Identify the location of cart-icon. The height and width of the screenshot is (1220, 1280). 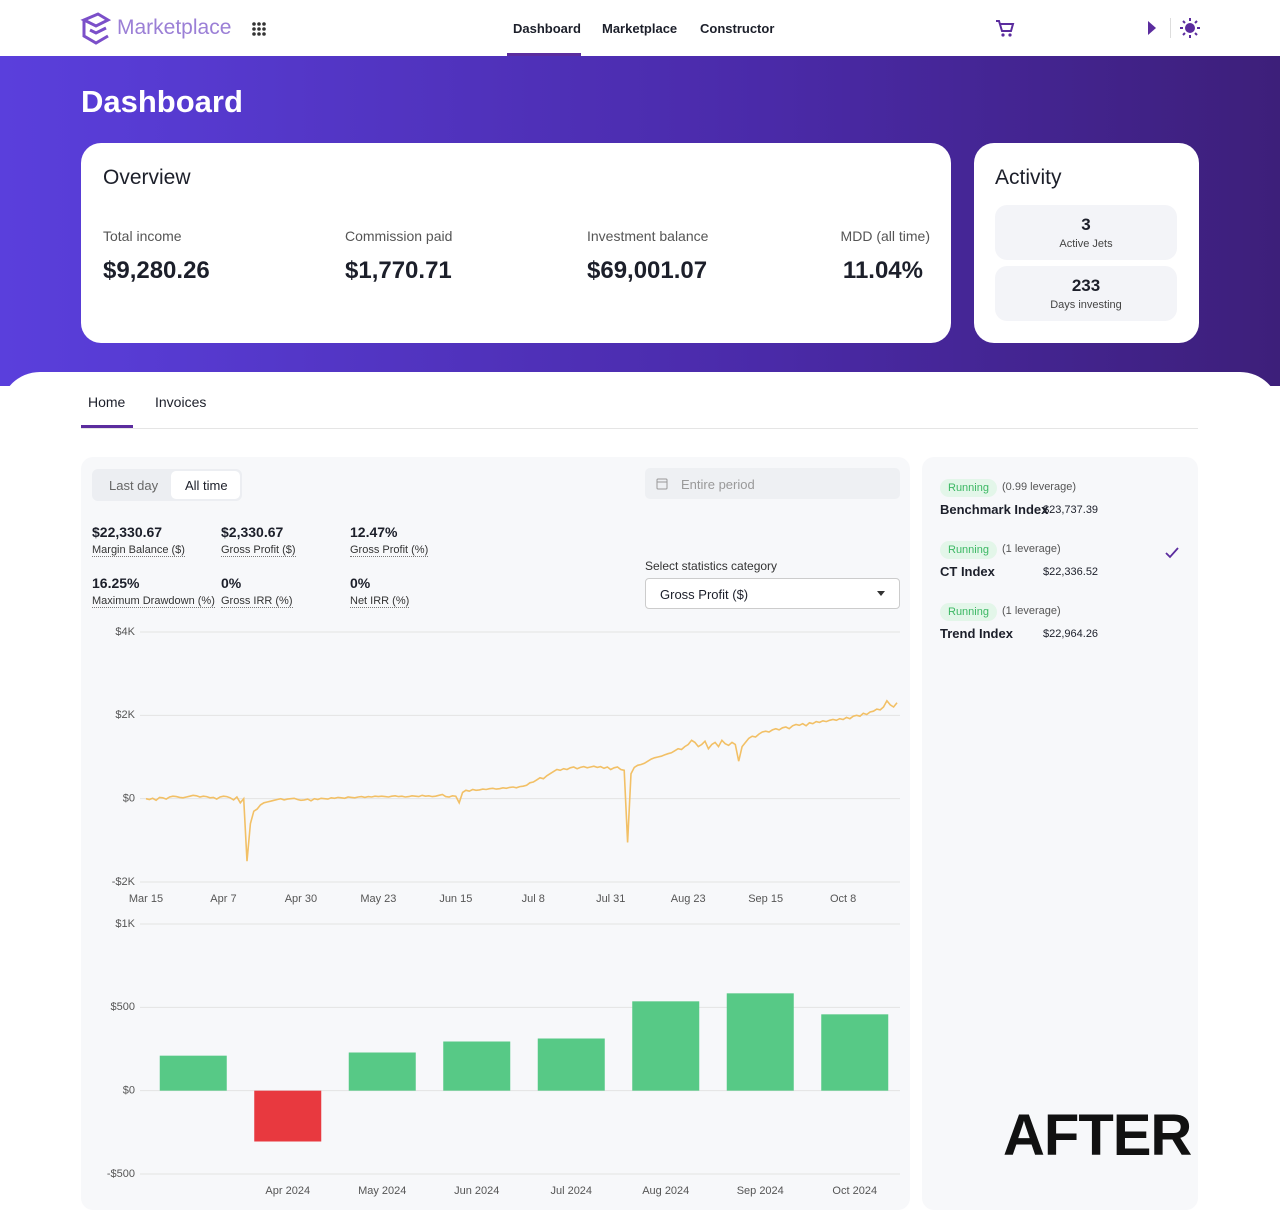
(1005, 28).